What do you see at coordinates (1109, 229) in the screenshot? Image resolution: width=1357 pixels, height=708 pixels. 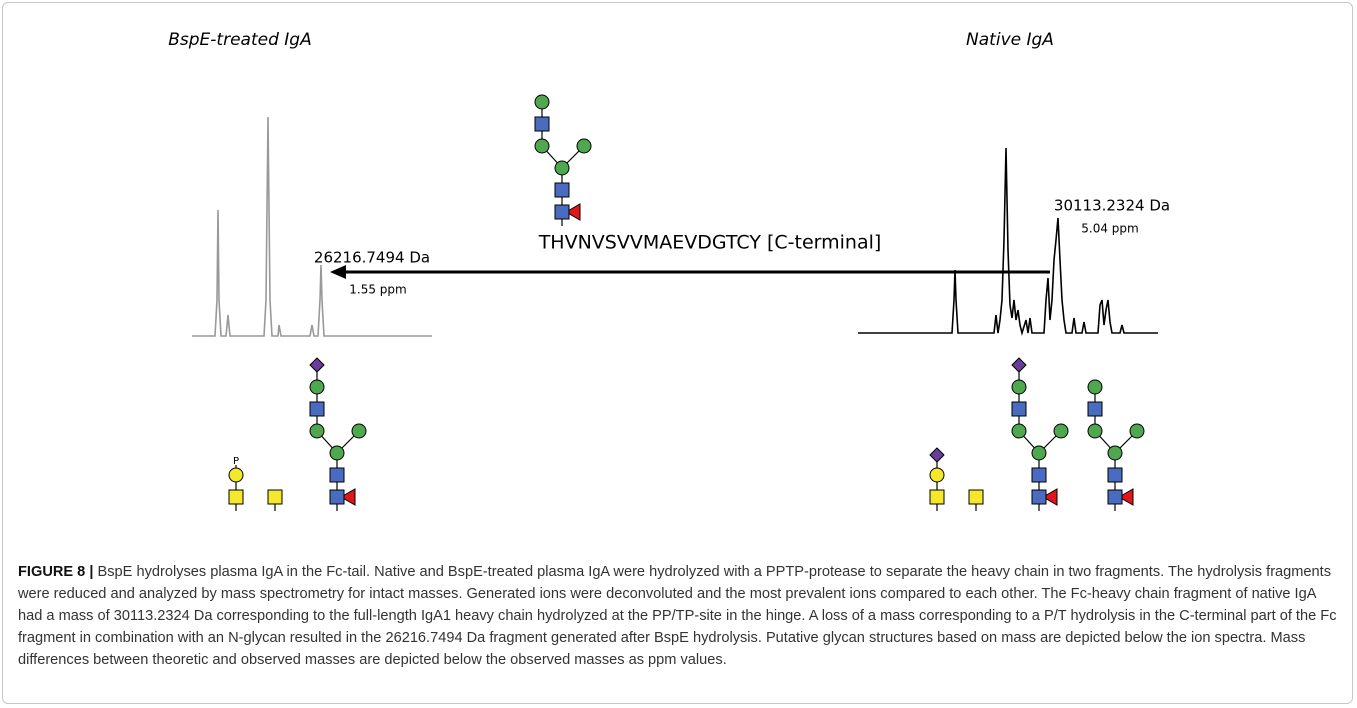 I see `right-ppm: 5.04 ppm` at bounding box center [1109, 229].